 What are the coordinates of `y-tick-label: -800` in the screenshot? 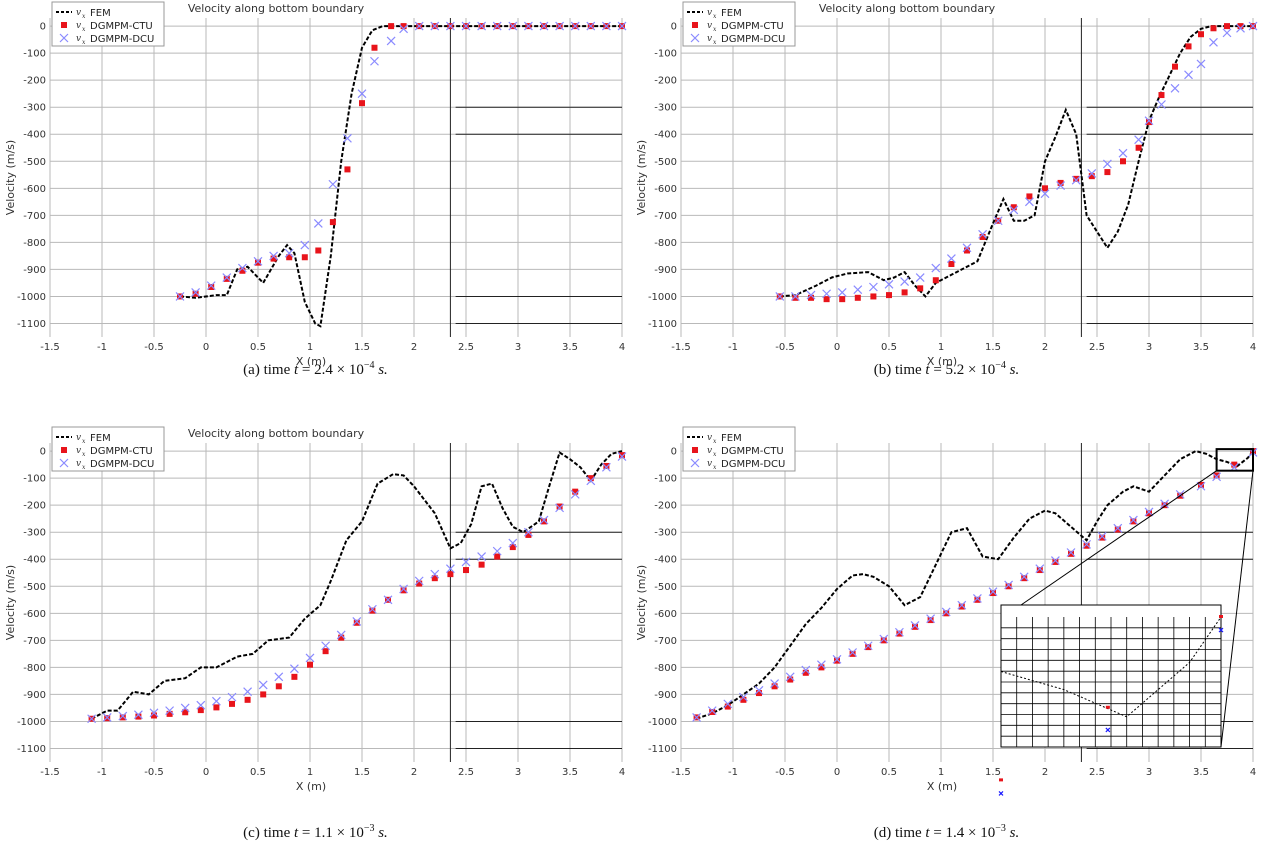 It's located at (34, 668).